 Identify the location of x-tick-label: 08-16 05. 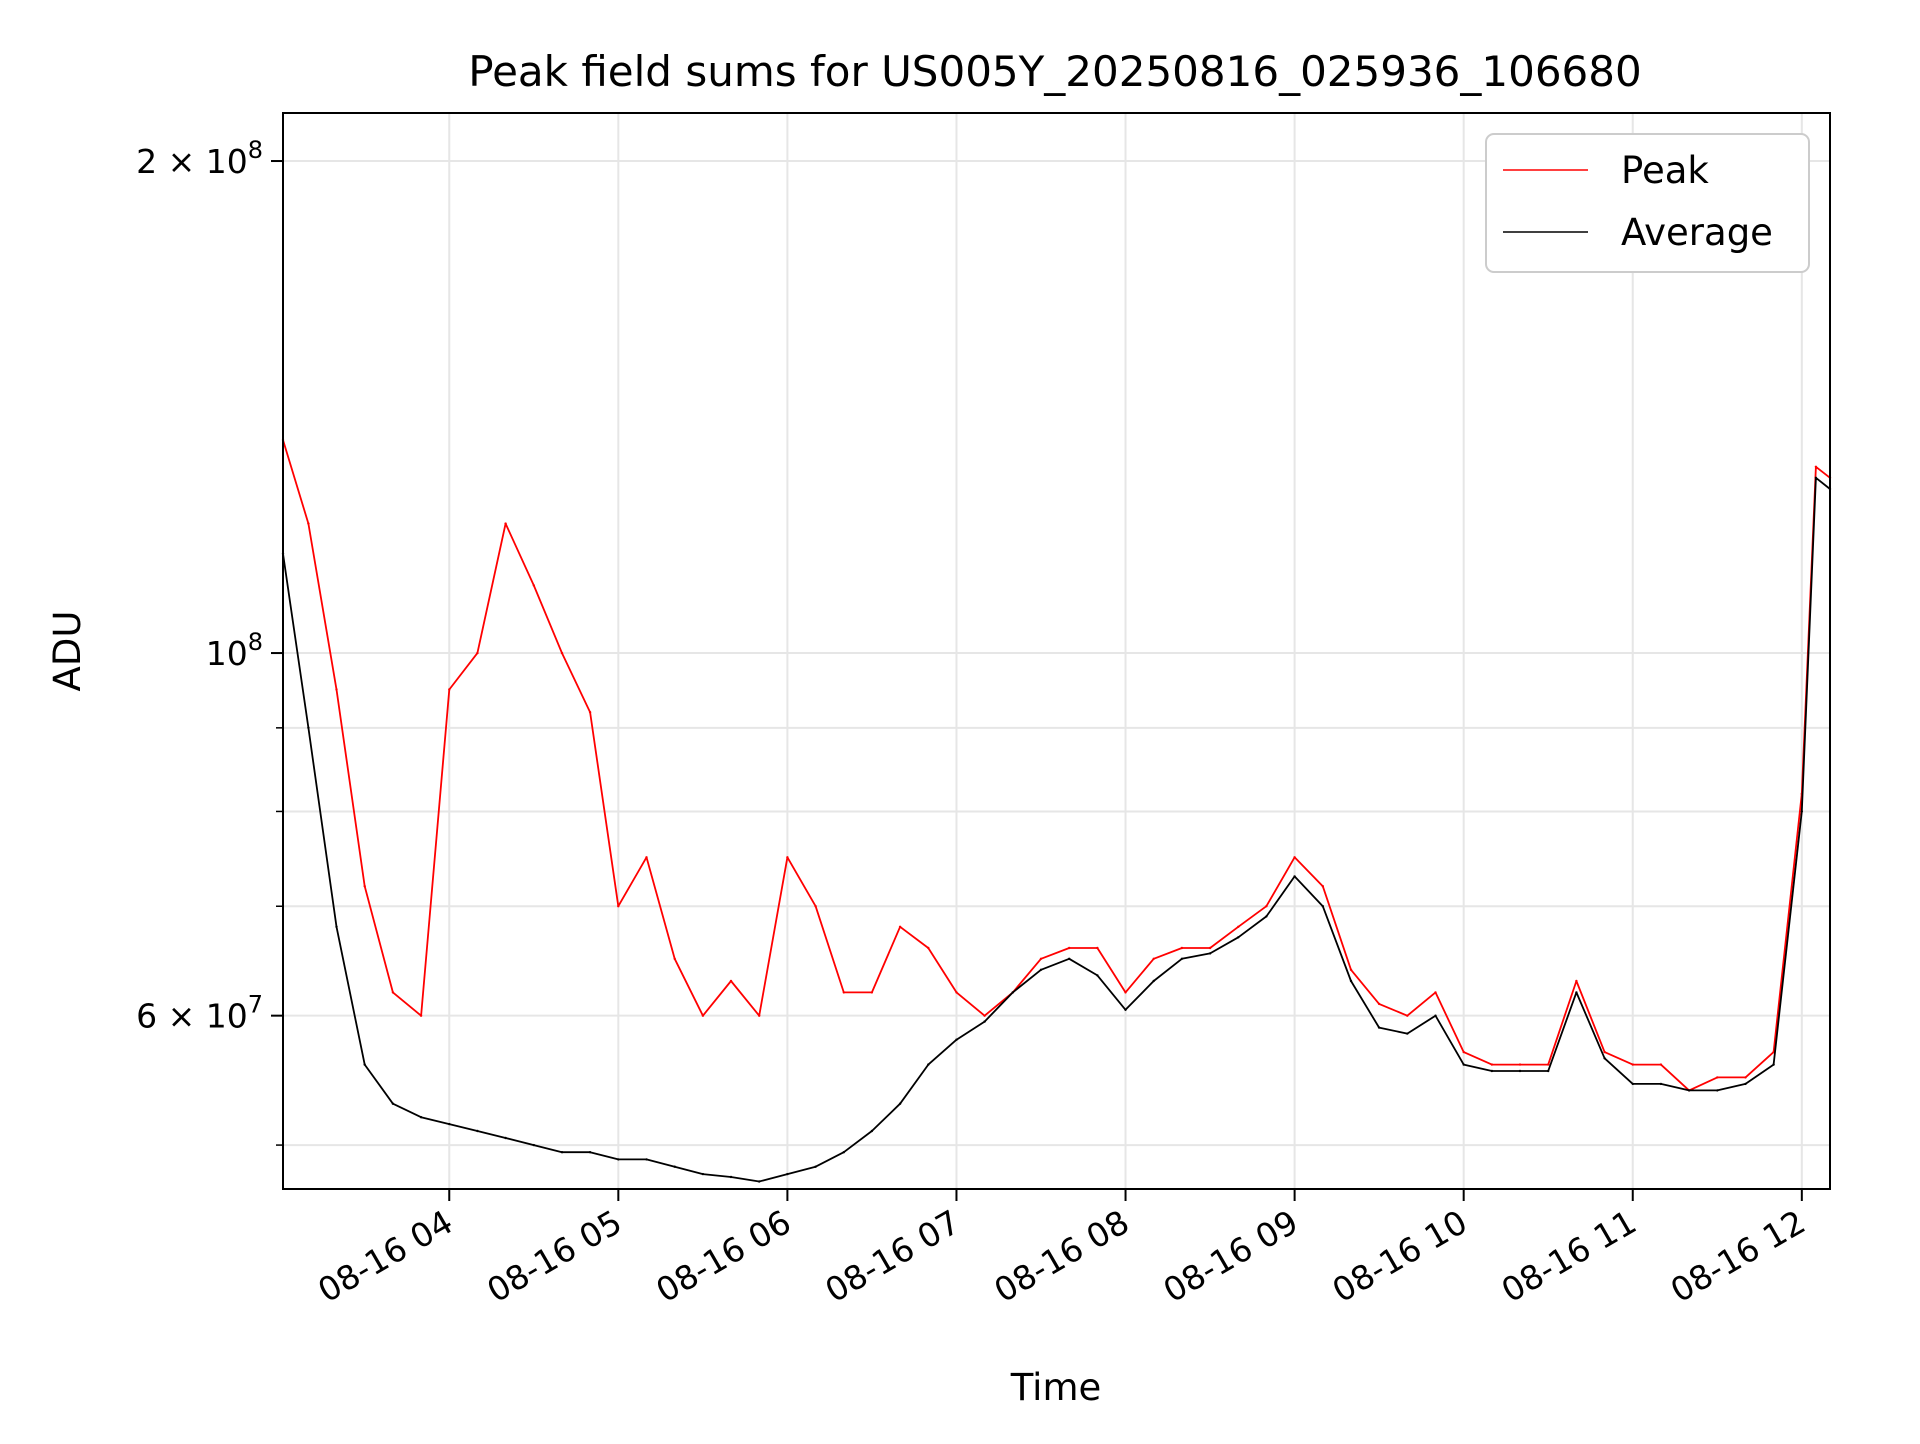
(554, 1256).